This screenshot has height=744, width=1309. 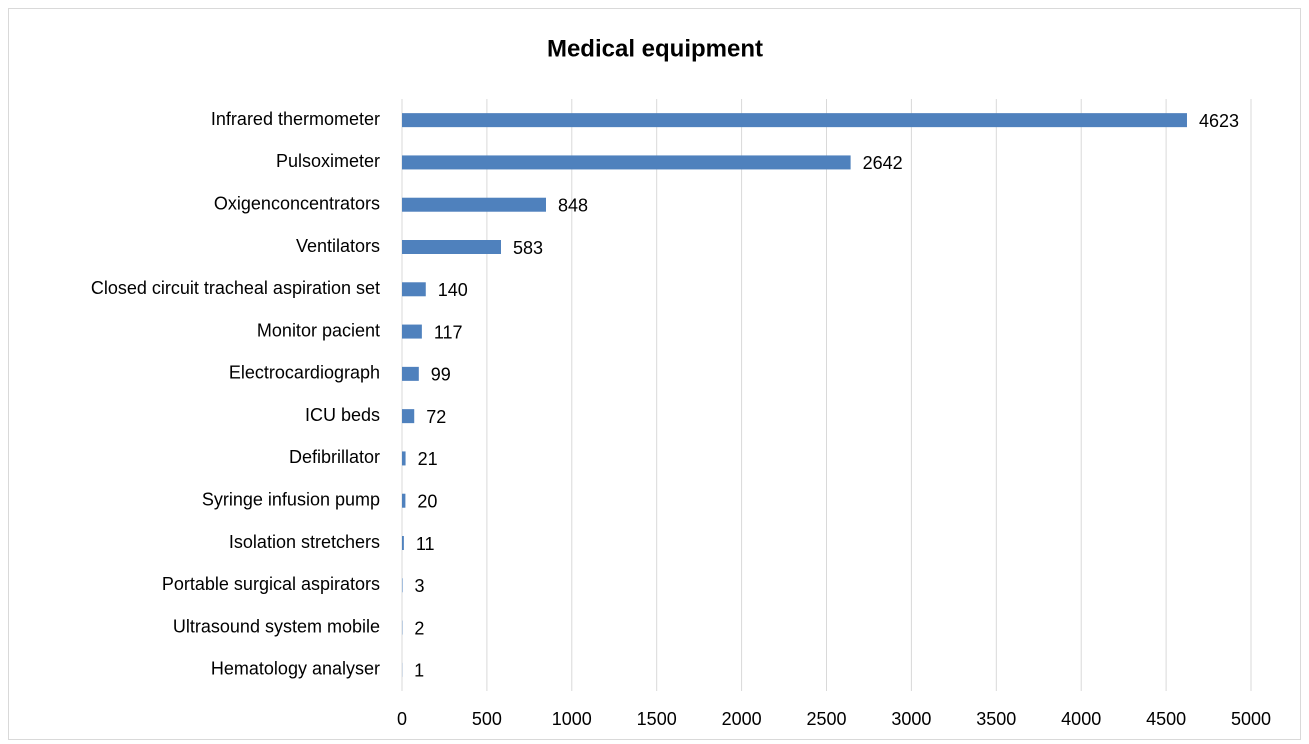 What do you see at coordinates (826, 719) in the screenshot?
I see `x-tick-label: 2500` at bounding box center [826, 719].